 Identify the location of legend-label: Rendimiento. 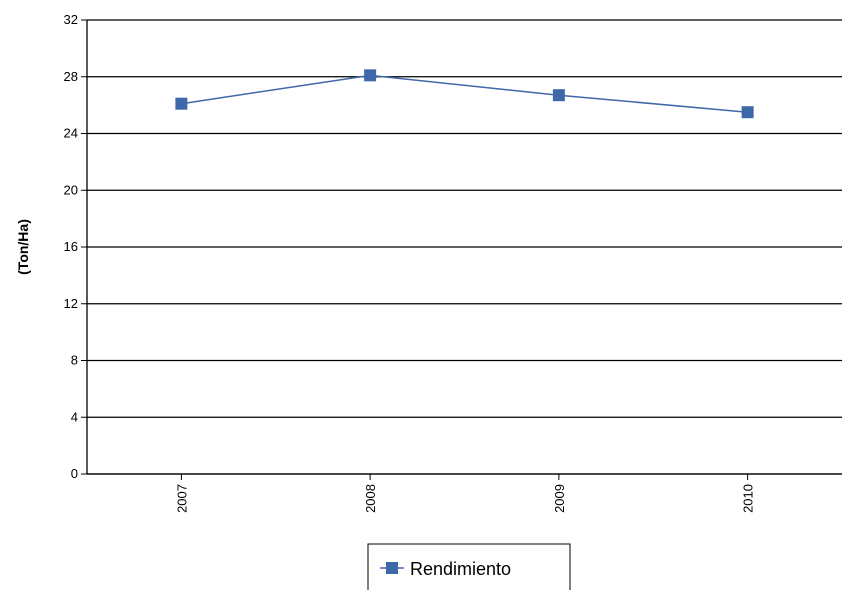
(460, 569).